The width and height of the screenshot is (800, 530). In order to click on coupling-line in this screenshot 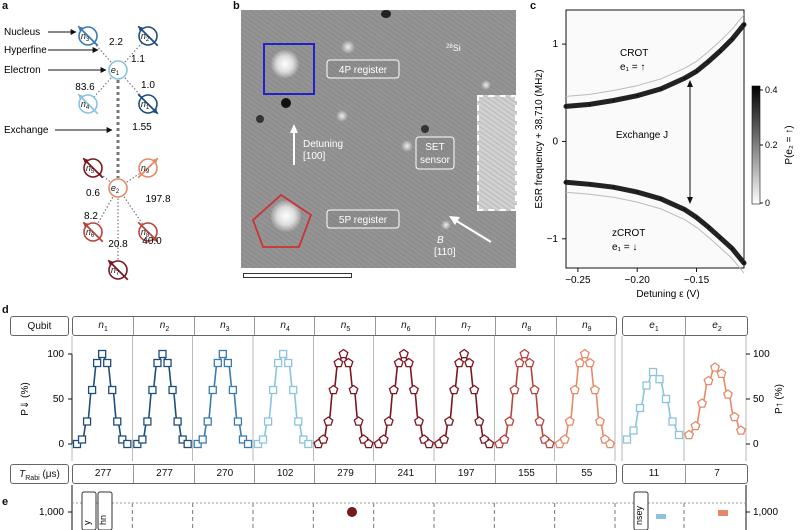, I will do `click(133, 178)`.